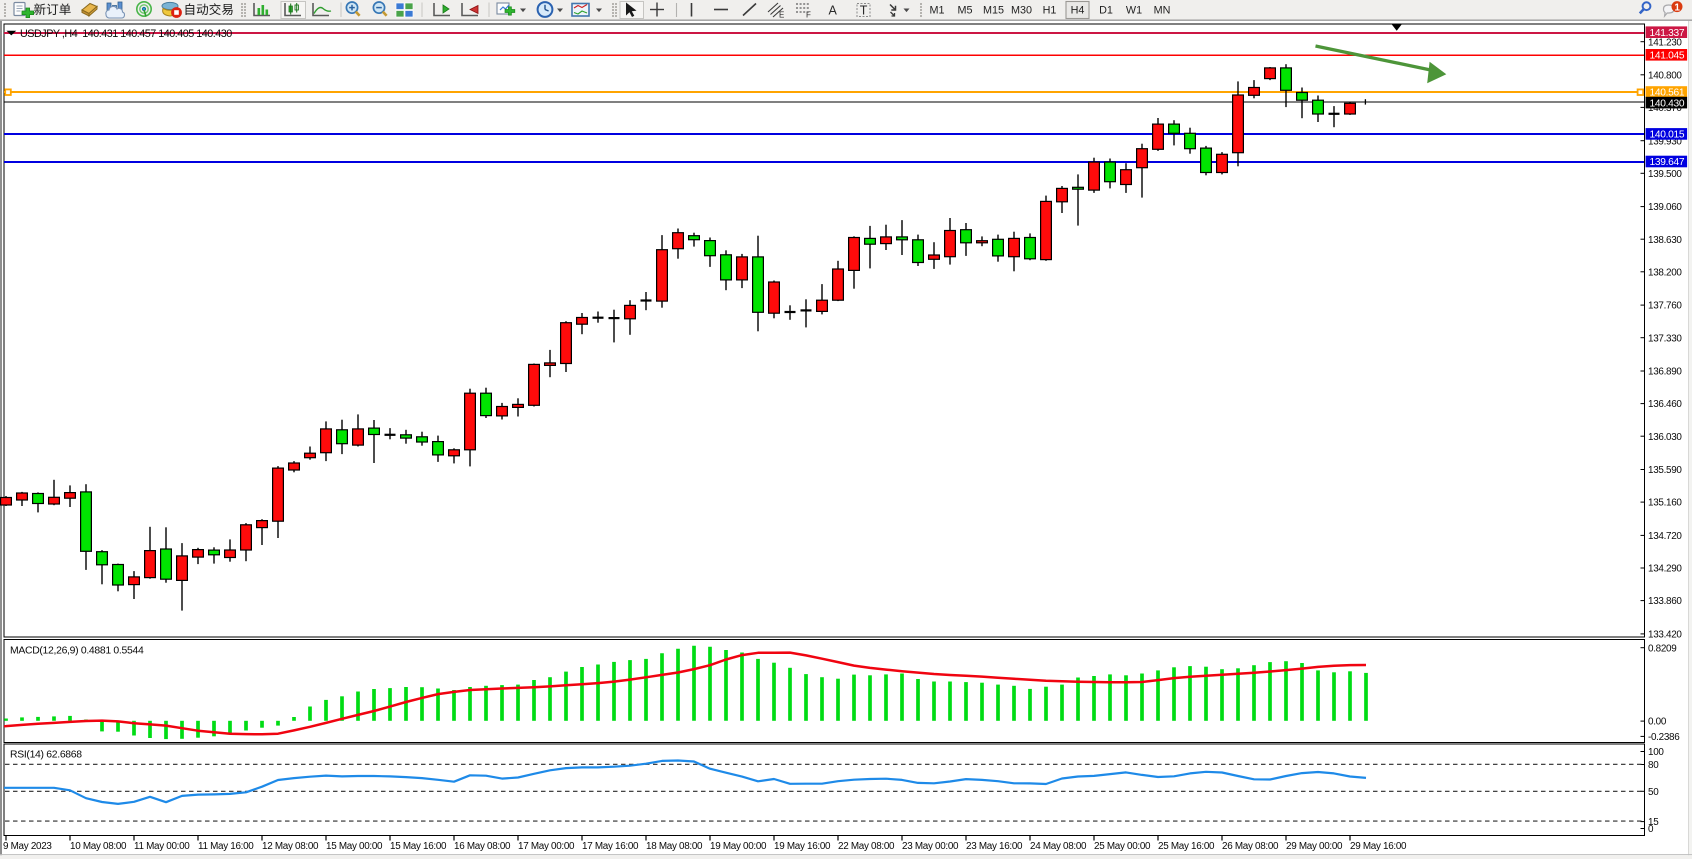  I want to click on svg-text: -0.2386, so click(1664, 737).